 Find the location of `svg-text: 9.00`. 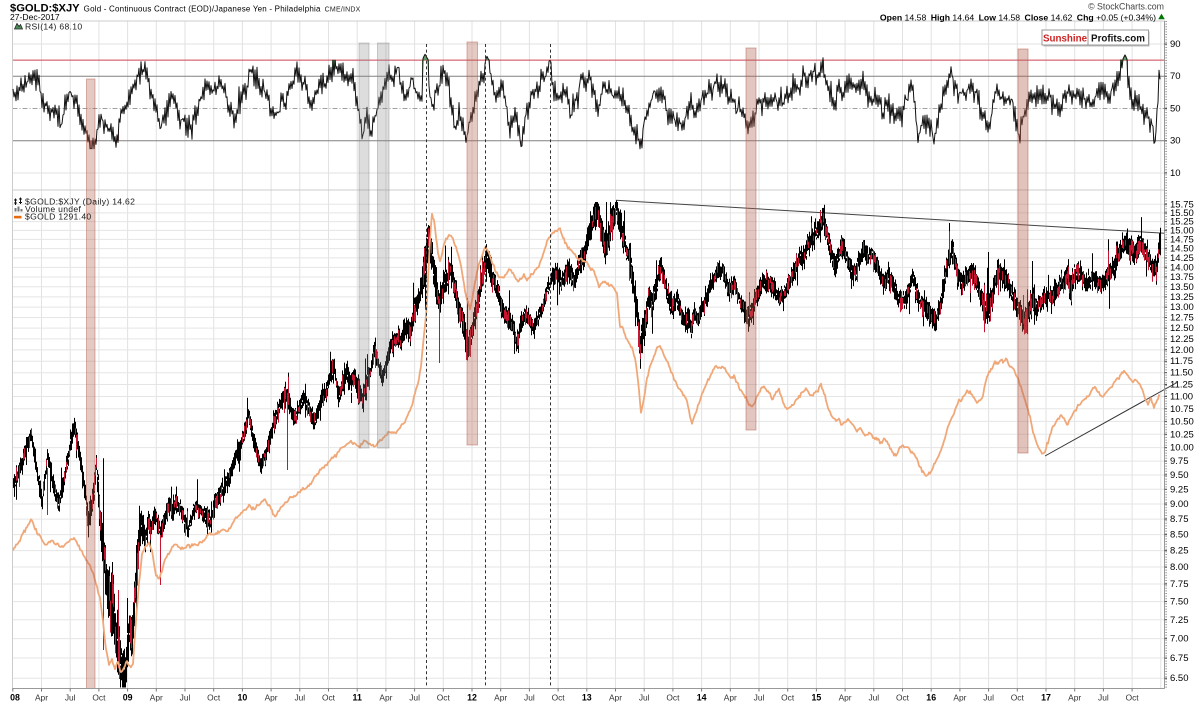

svg-text: 9.00 is located at coordinates (1179, 504).